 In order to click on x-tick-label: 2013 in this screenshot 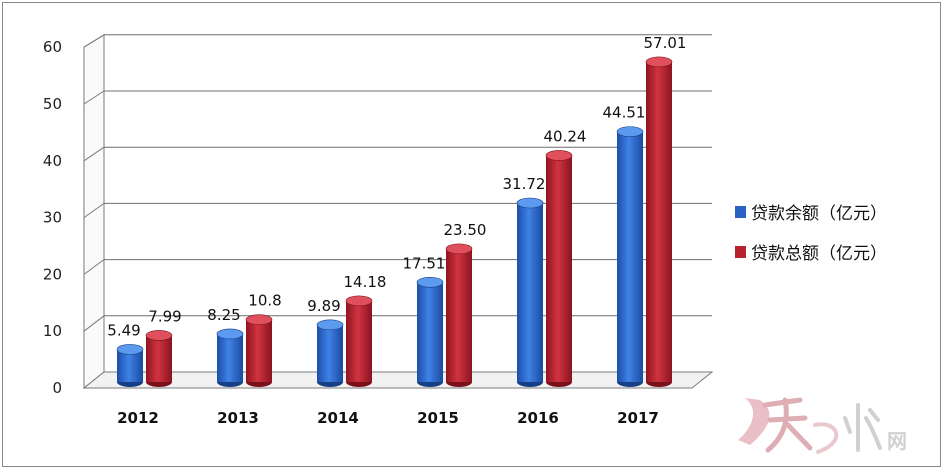, I will do `click(238, 418)`.